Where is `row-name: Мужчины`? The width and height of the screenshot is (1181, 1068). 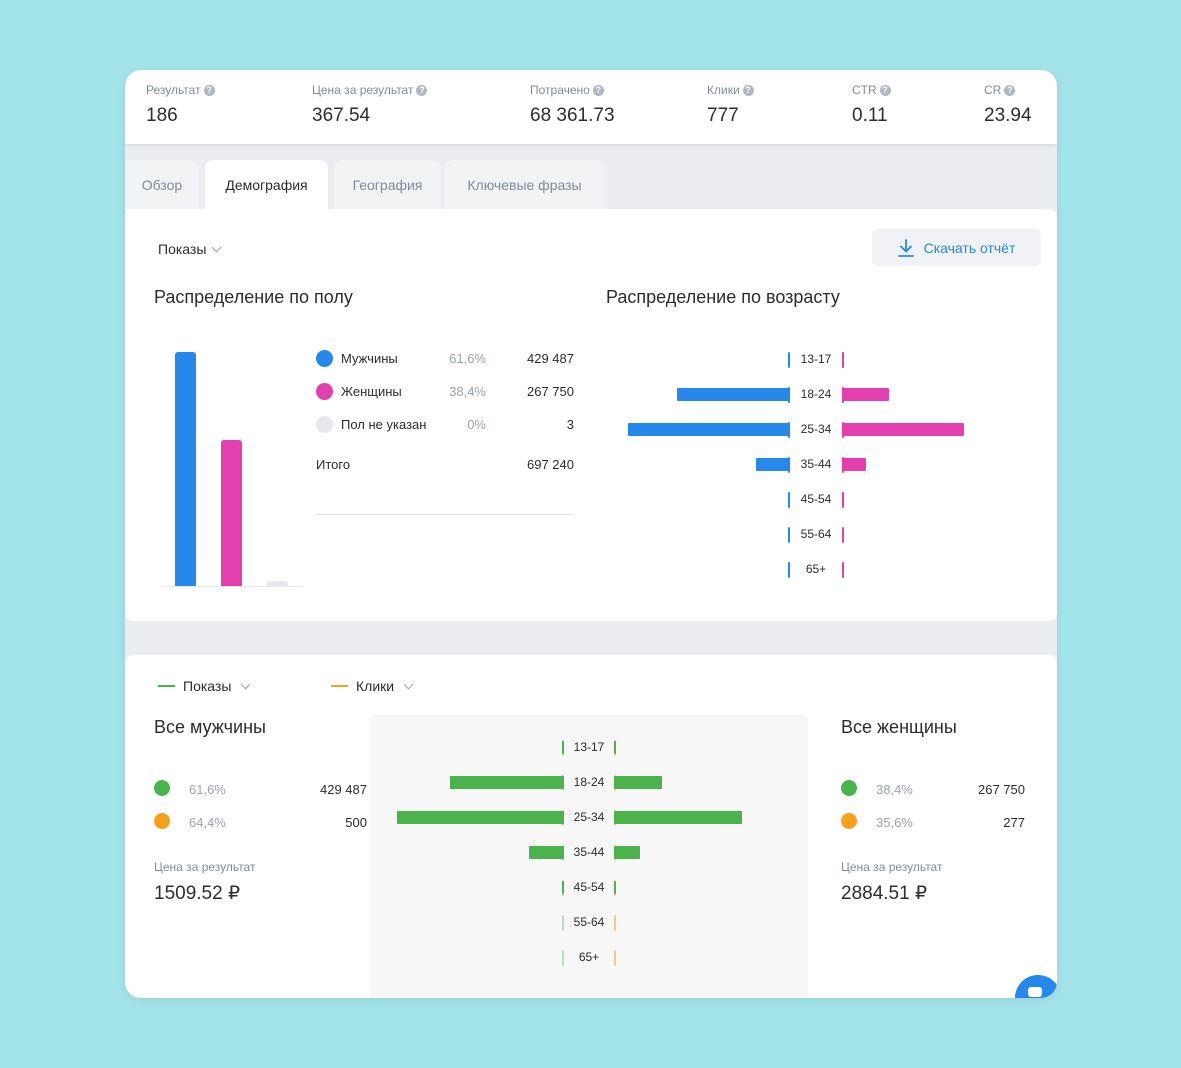 row-name: Мужчины is located at coordinates (369, 358).